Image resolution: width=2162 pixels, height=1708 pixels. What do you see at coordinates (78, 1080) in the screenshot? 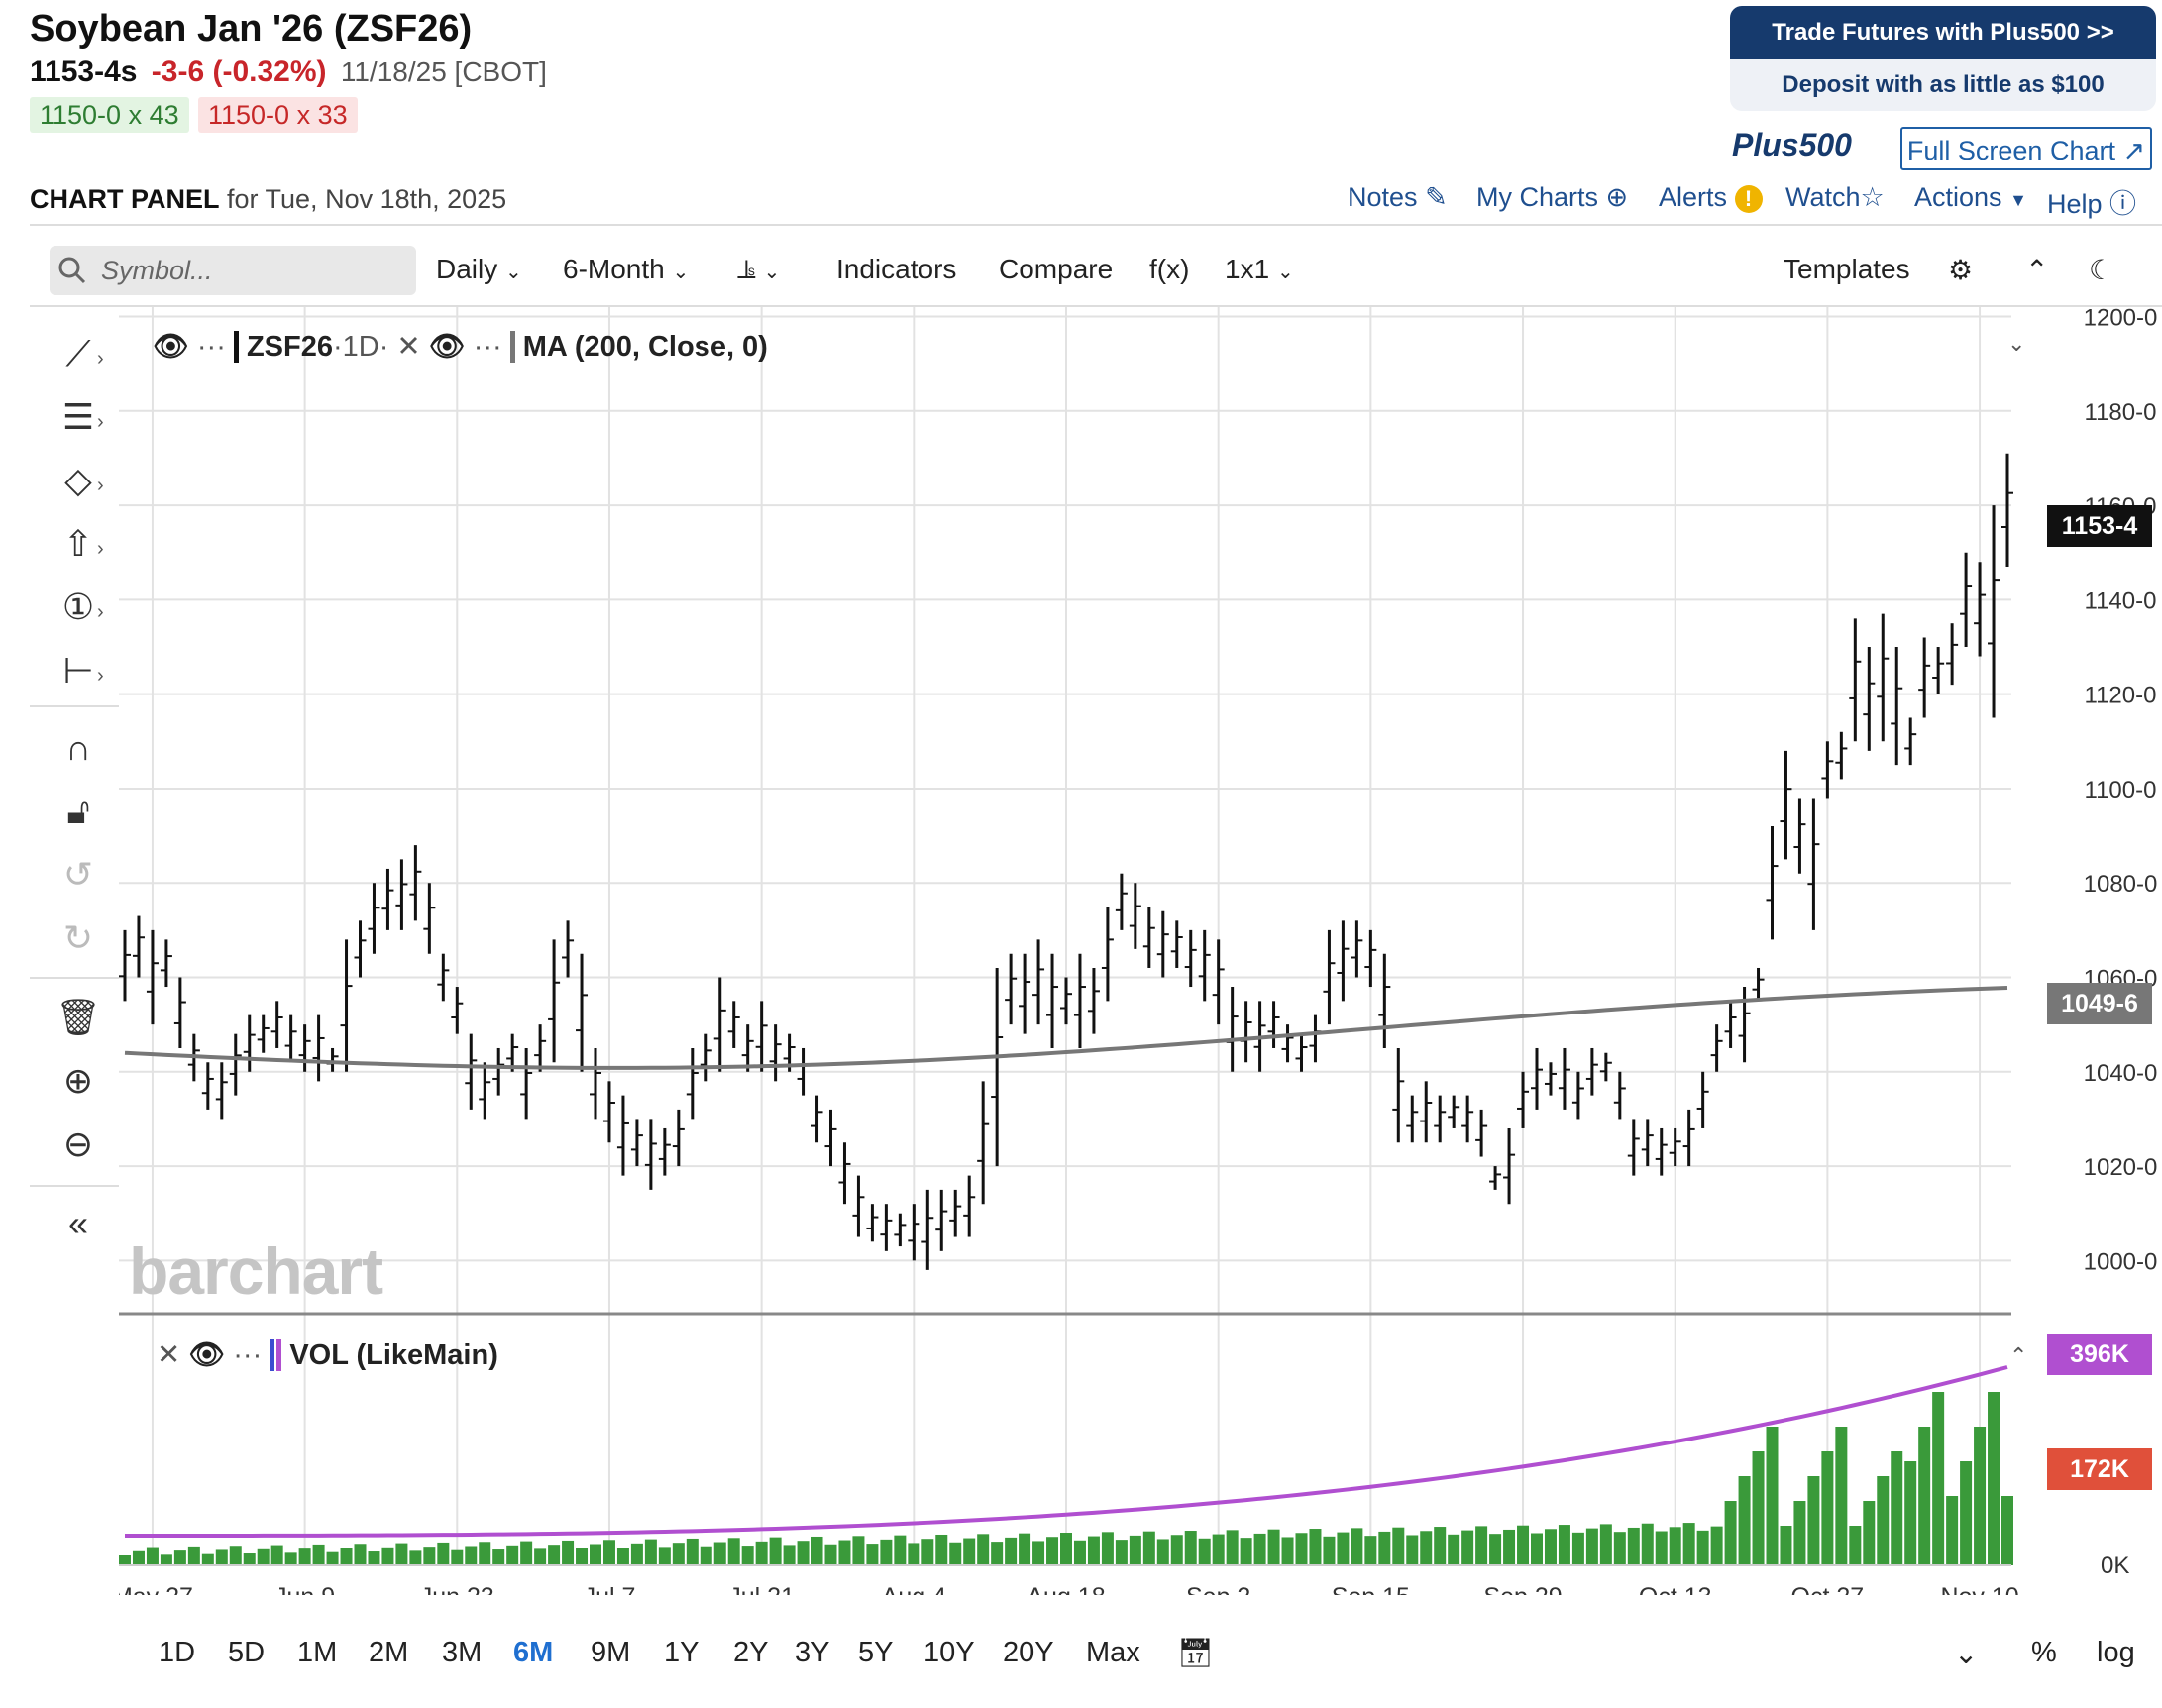
I see `zoom-in-icon: ⊕` at bounding box center [78, 1080].